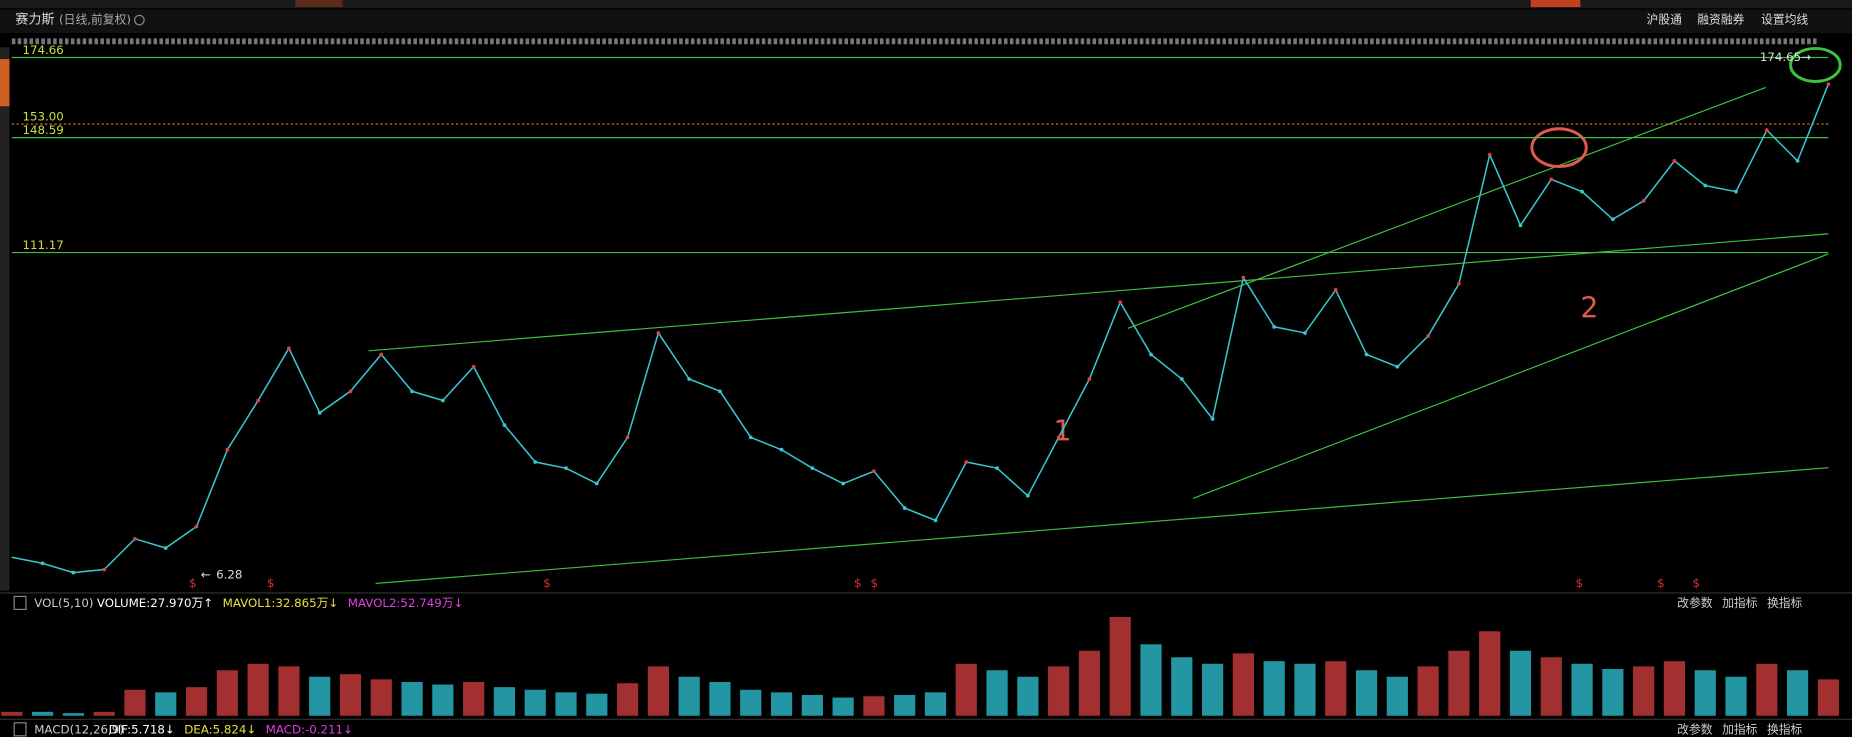 The height and width of the screenshot is (737, 1852). Describe the element at coordinates (1720, 20) in the screenshot. I see `header-link: 融资融券` at that location.